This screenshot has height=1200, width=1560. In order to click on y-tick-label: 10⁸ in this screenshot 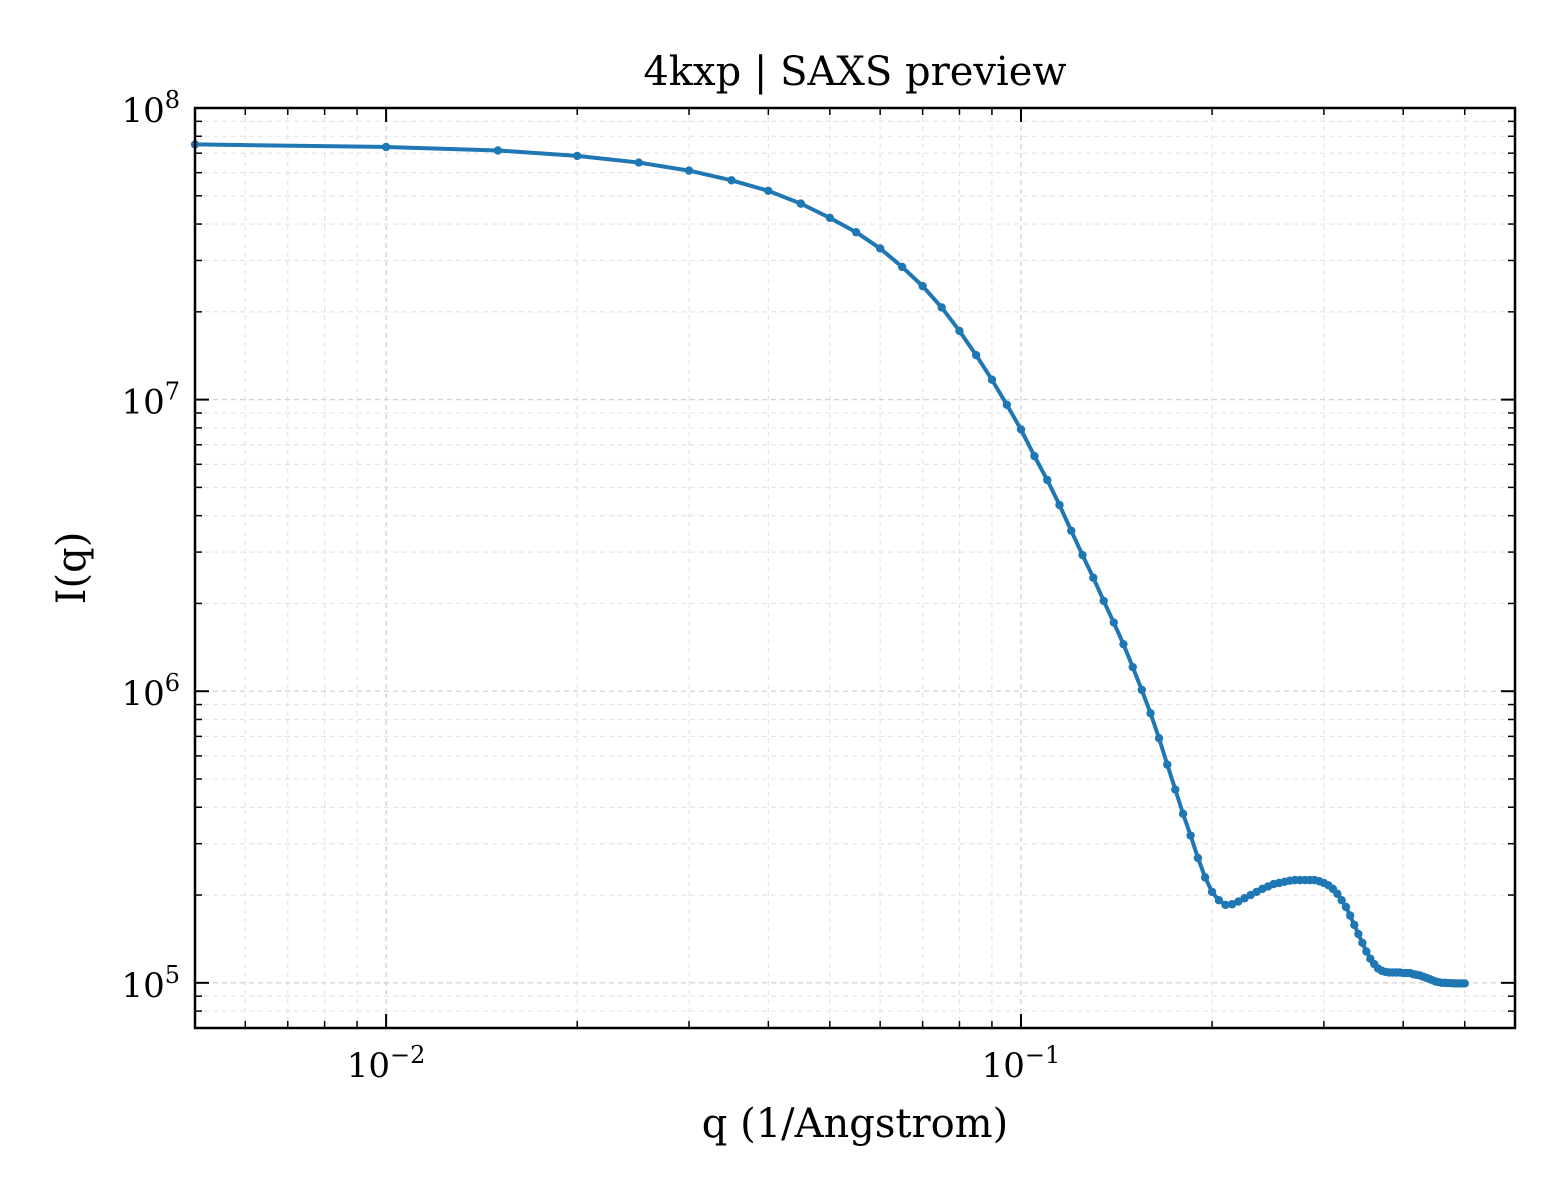, I will do `click(150, 108)`.